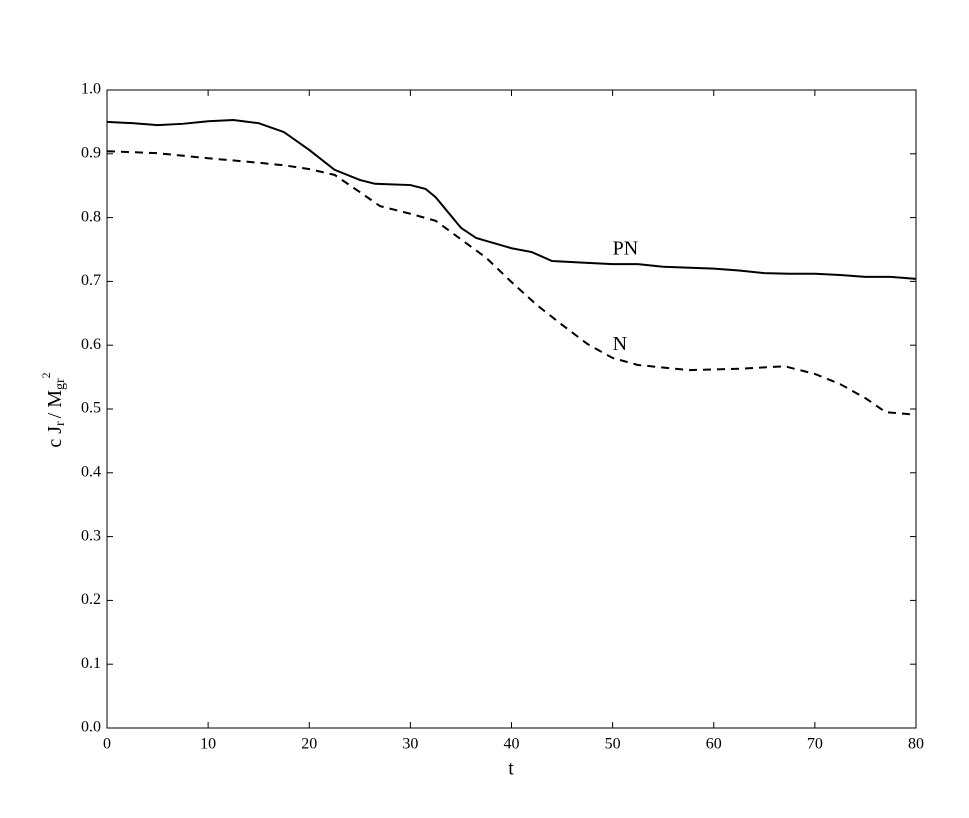  I want to click on x-tick-label: 70, so click(815, 744).